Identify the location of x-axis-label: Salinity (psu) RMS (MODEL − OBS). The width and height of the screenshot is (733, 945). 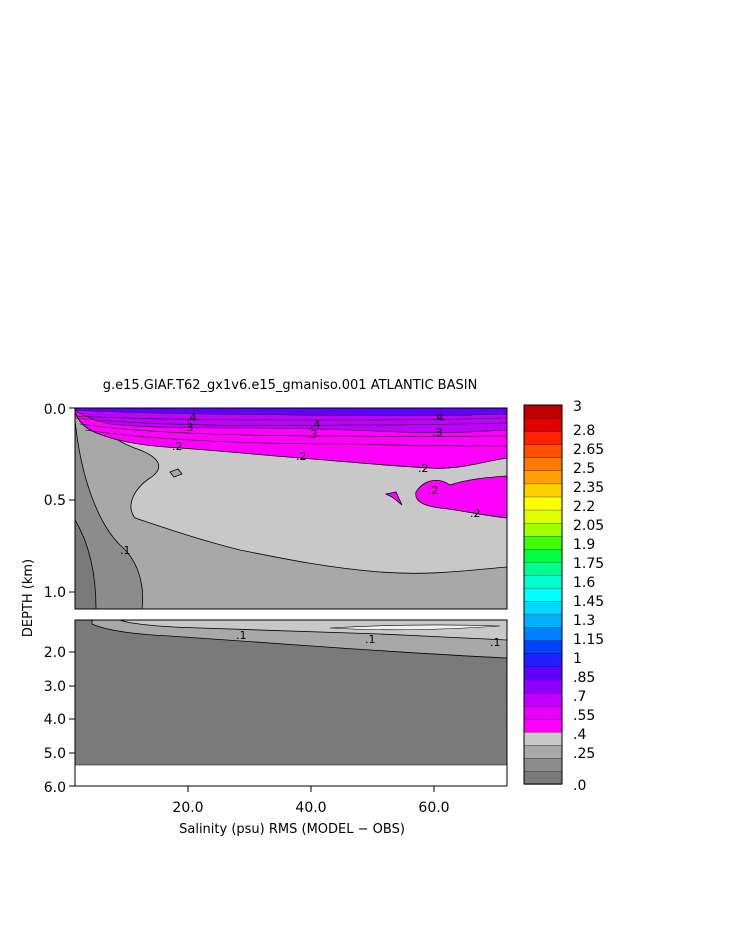
(292, 829).